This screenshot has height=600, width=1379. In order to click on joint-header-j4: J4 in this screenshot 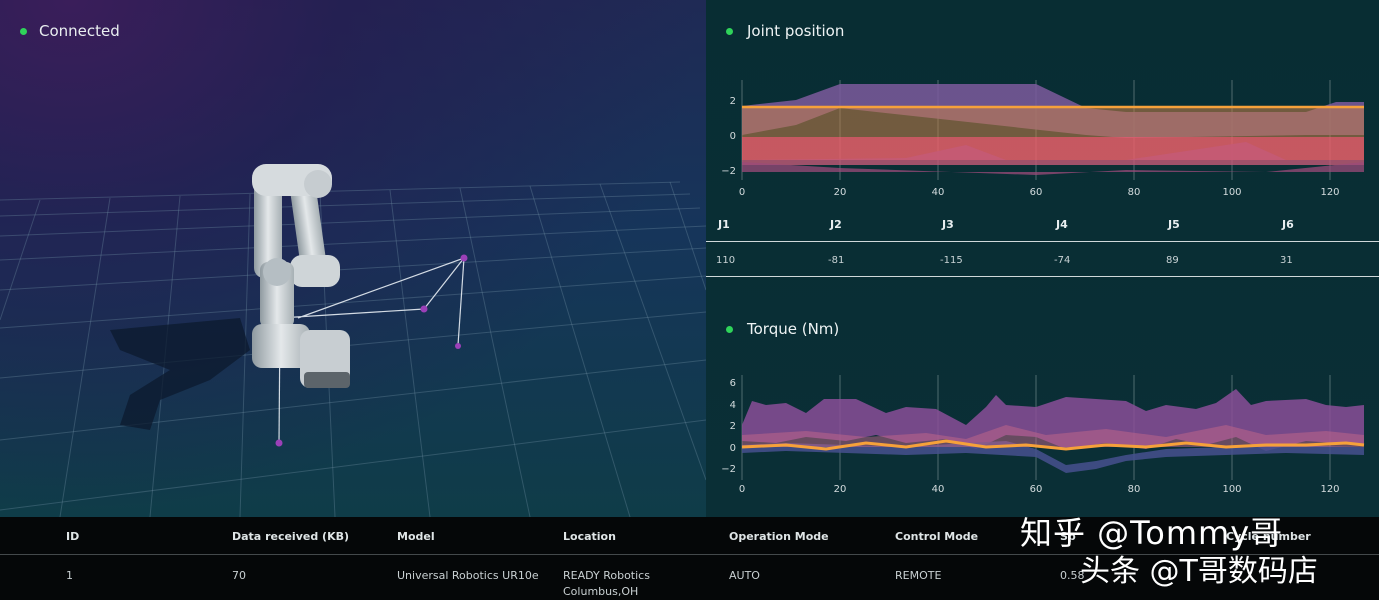, I will do `click(1062, 224)`.